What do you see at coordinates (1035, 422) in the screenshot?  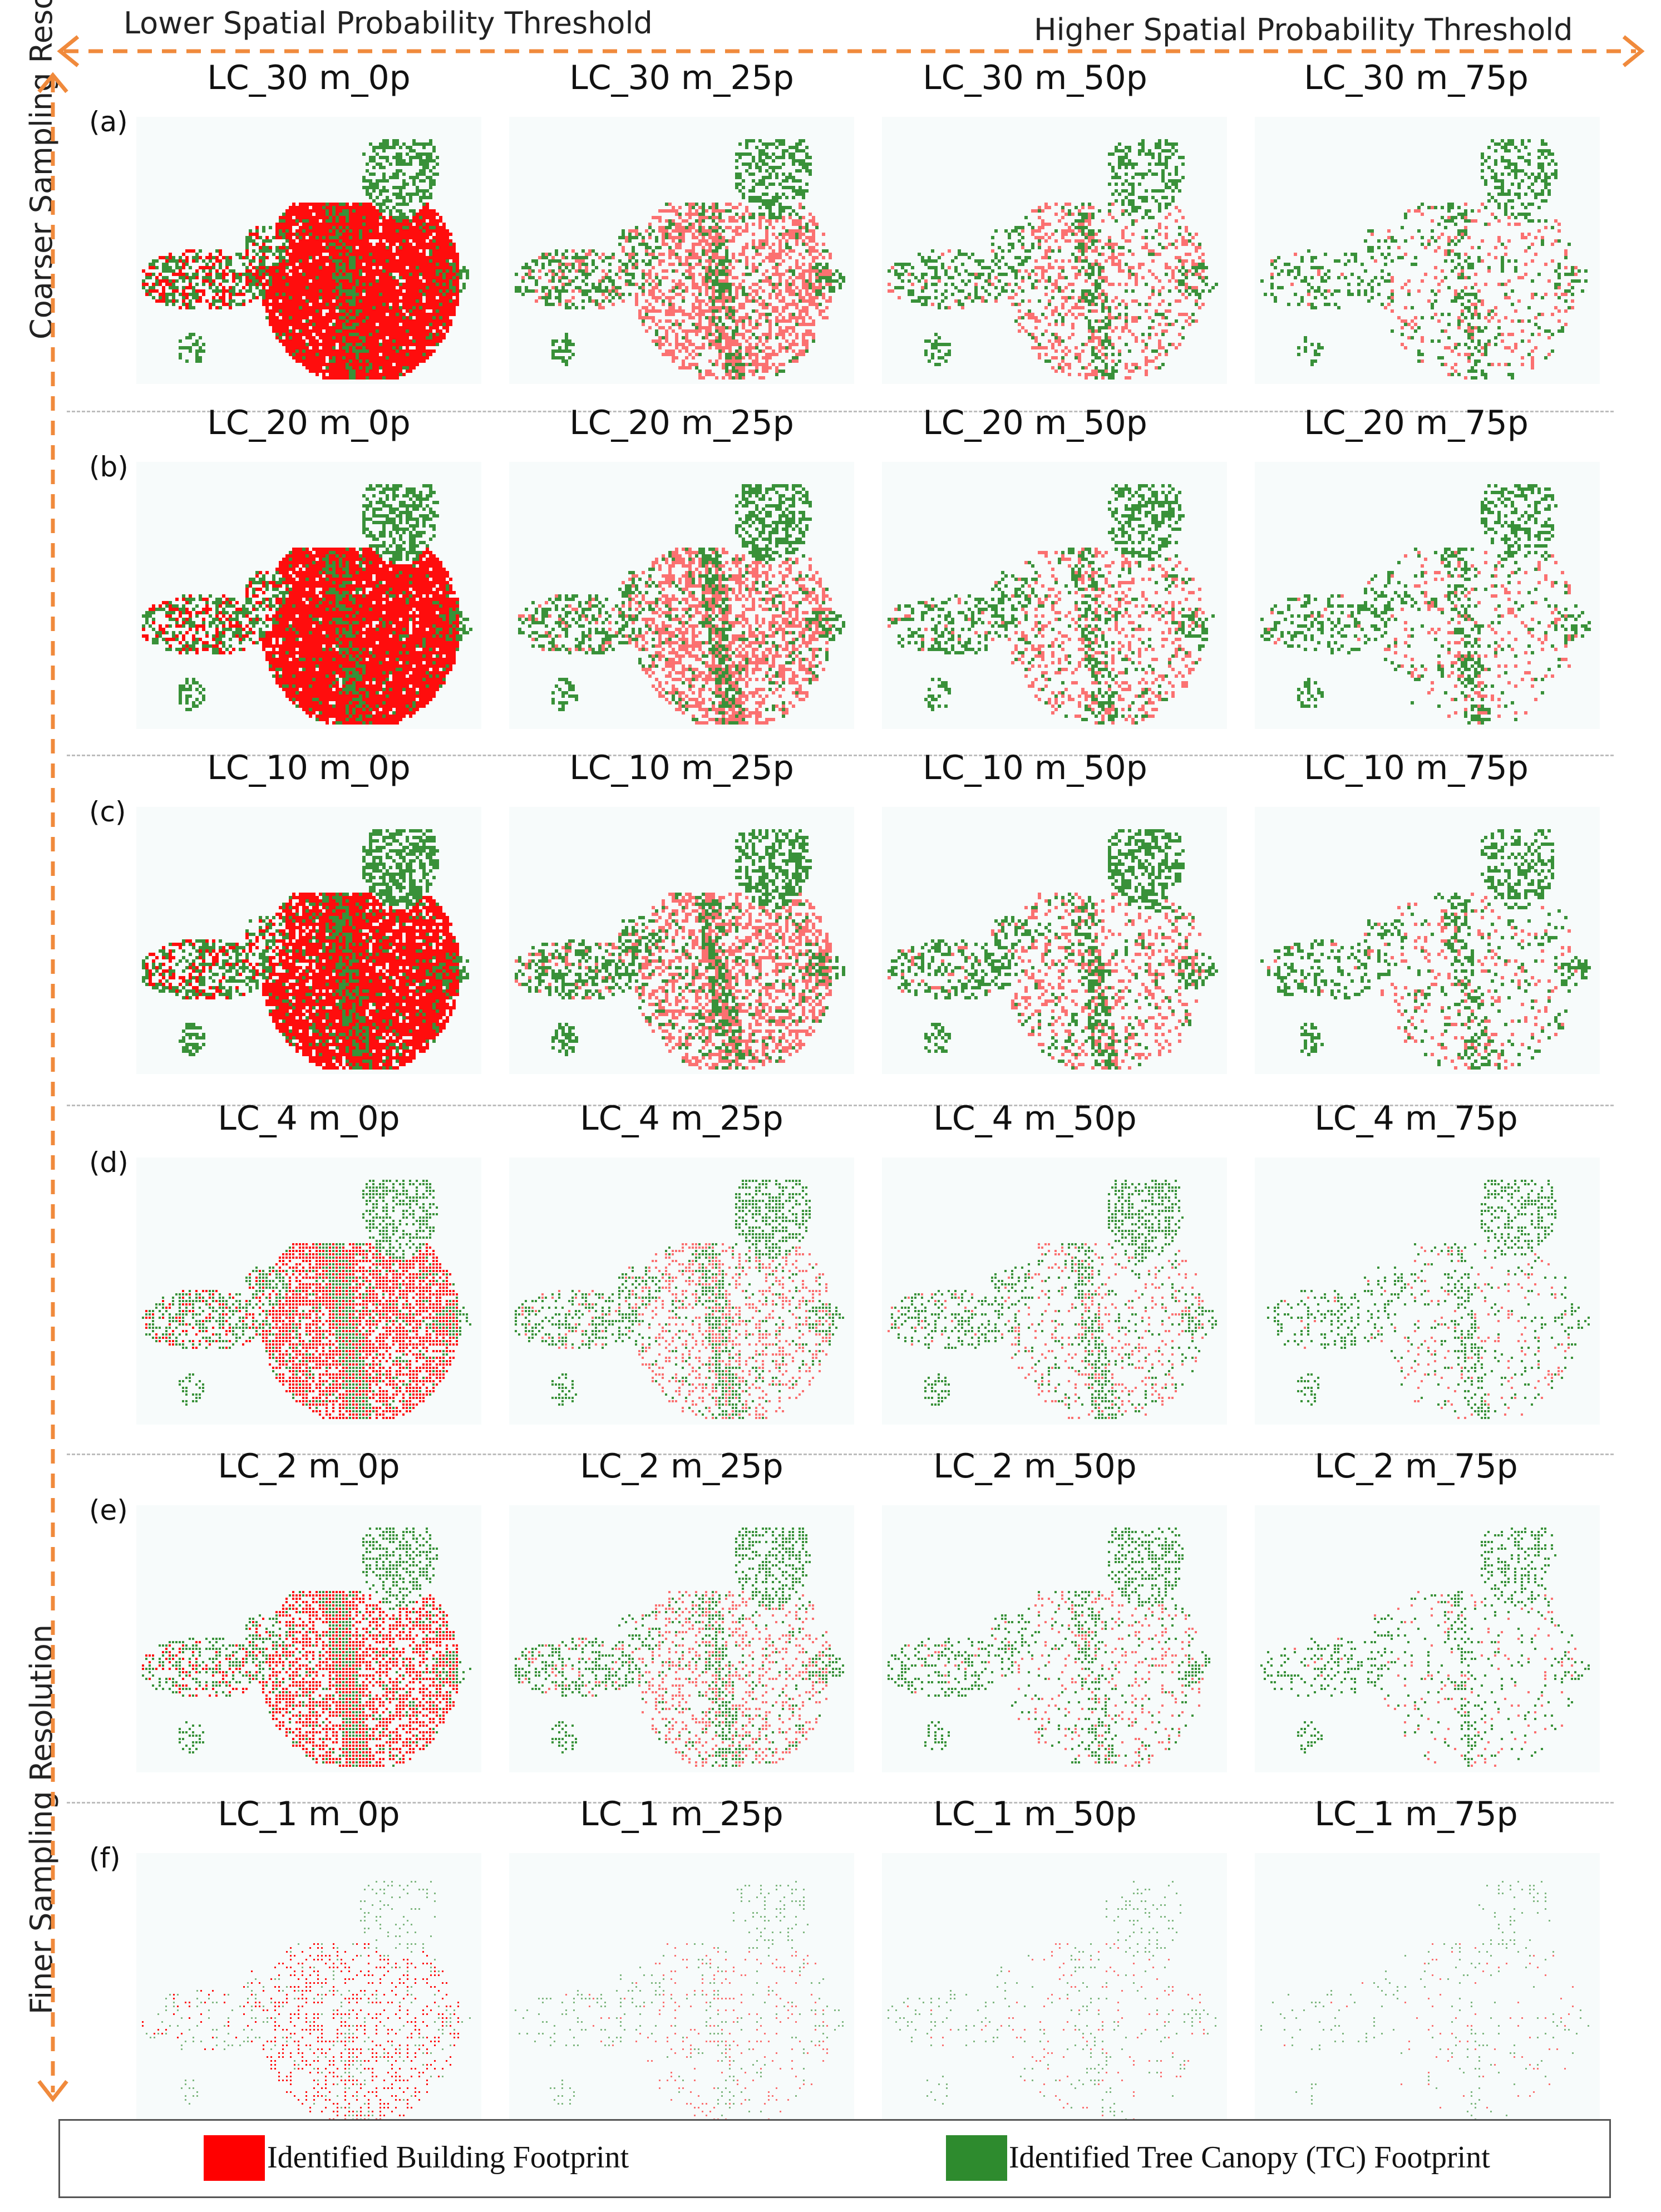 I see `panel-title: LC_20 m_50p` at bounding box center [1035, 422].